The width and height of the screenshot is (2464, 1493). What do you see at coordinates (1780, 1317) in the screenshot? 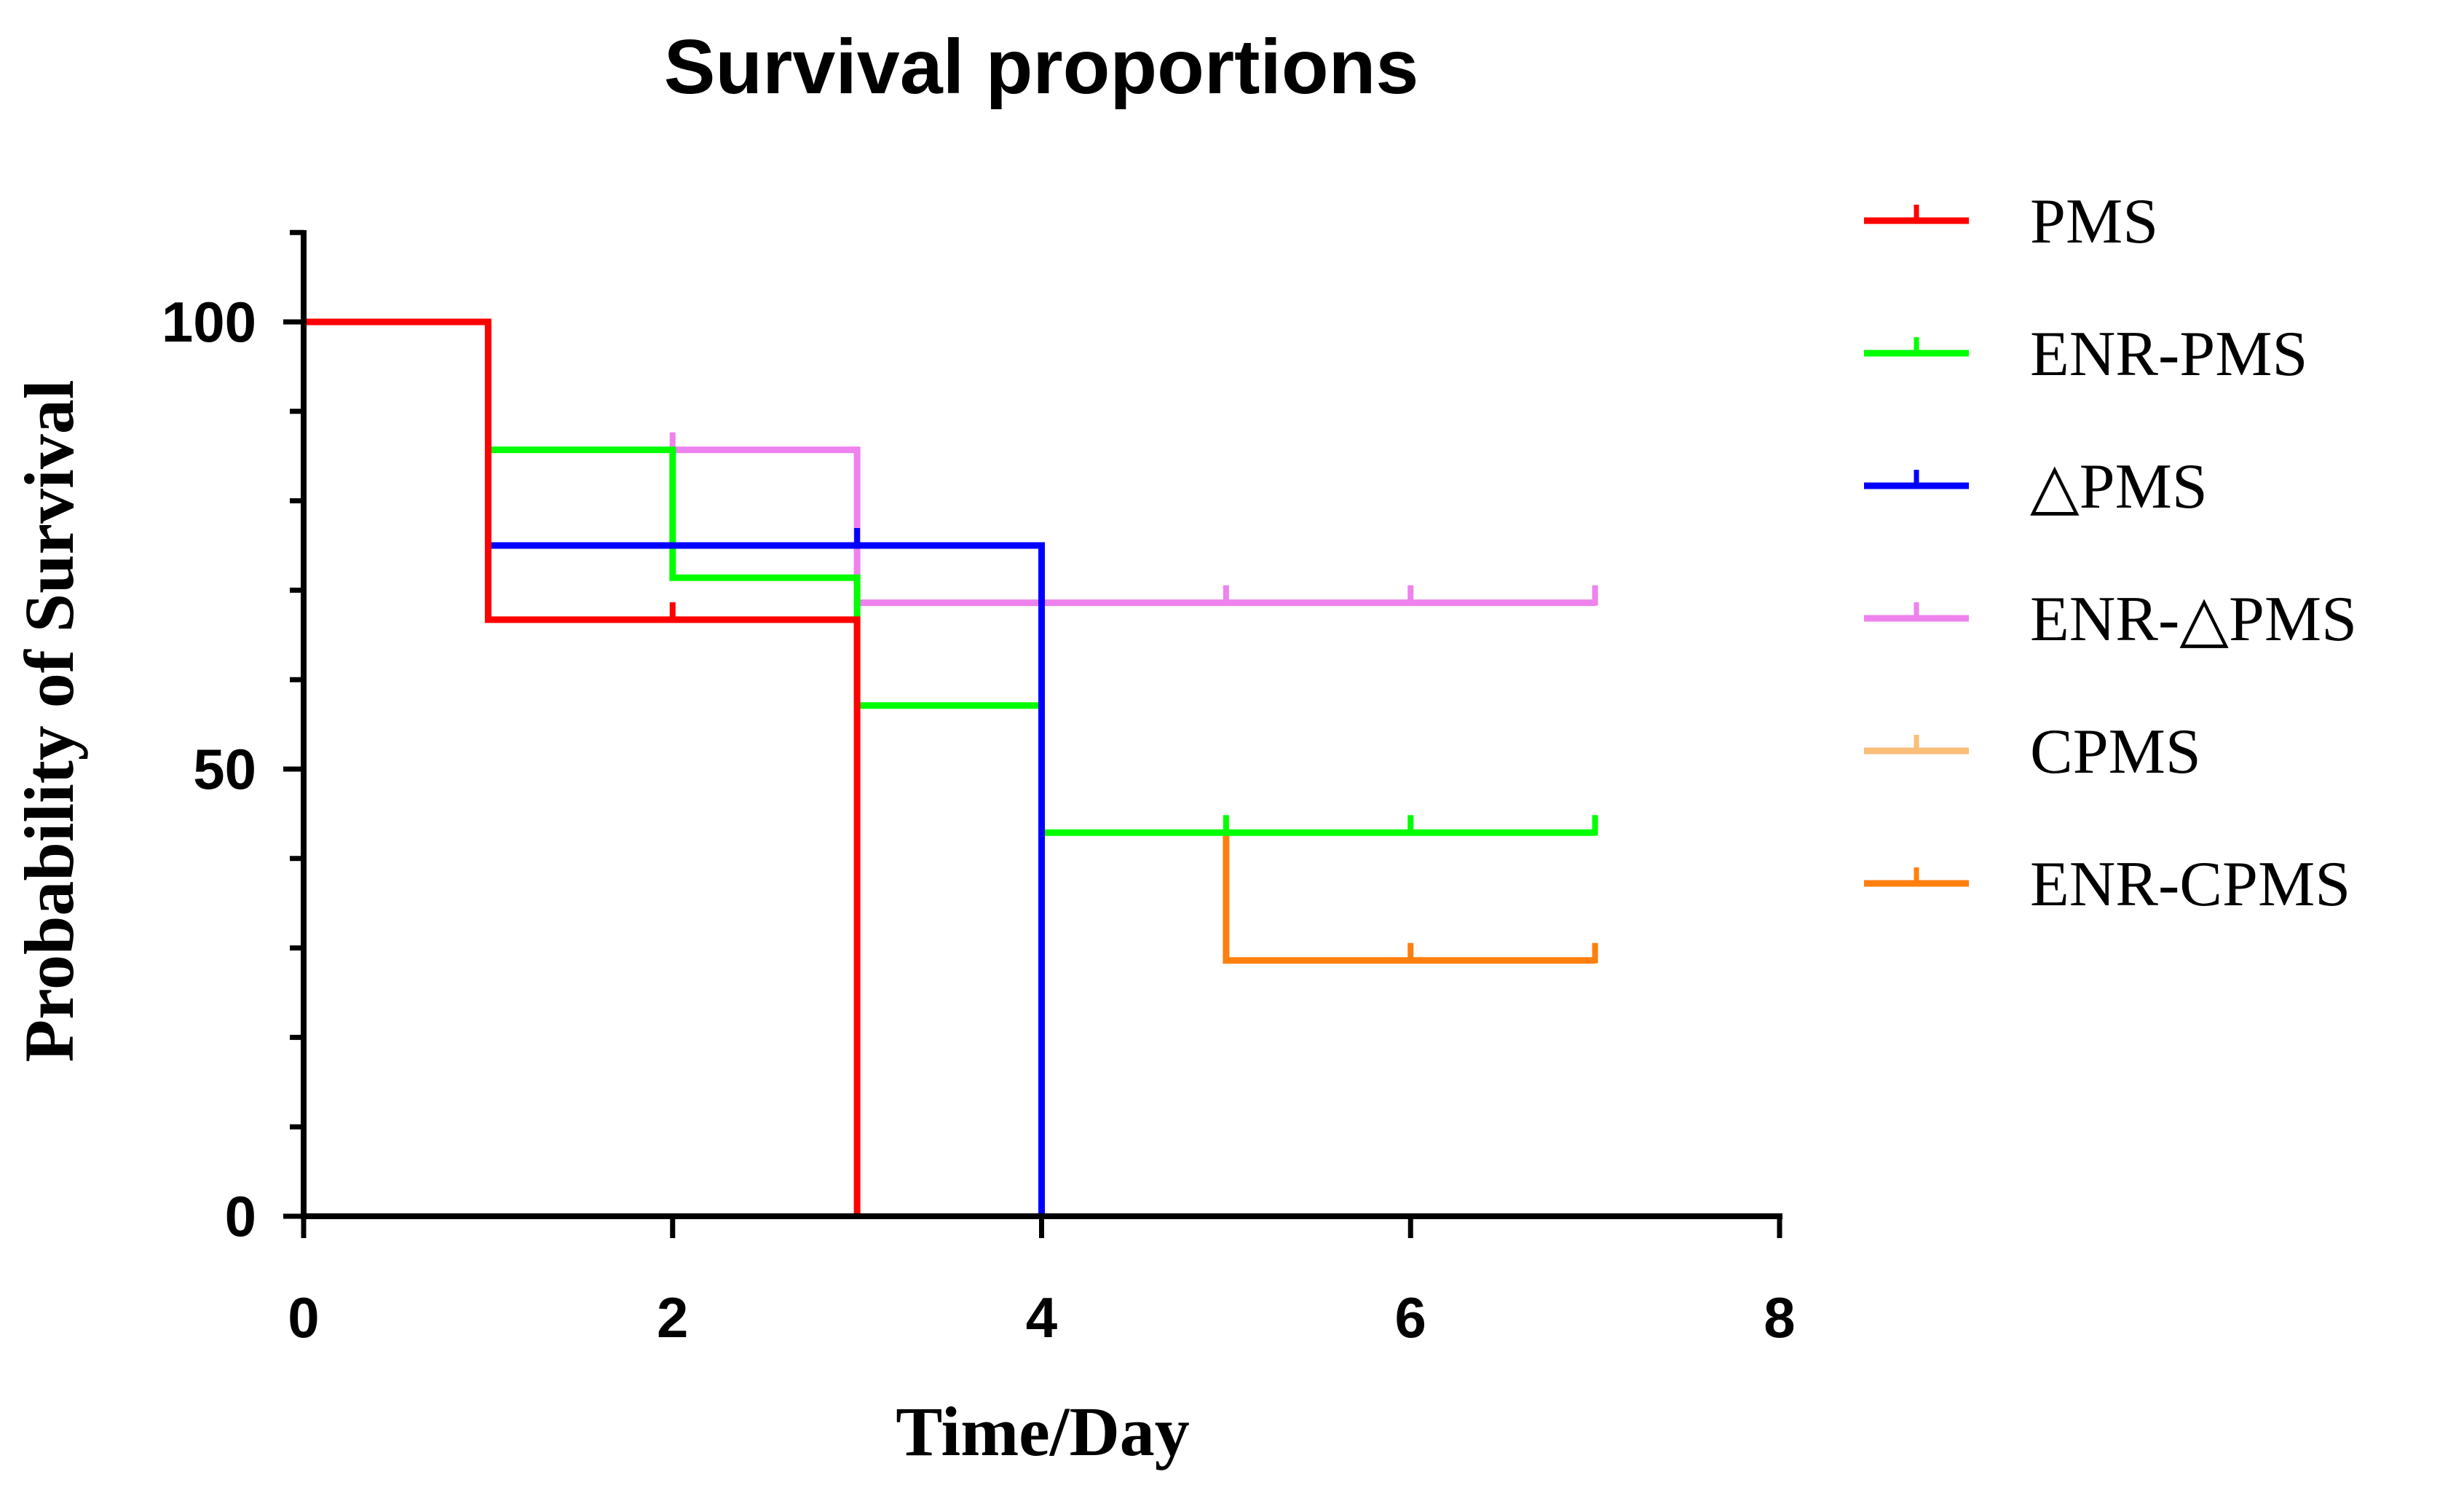
I see `x-tick-label: 8` at bounding box center [1780, 1317].